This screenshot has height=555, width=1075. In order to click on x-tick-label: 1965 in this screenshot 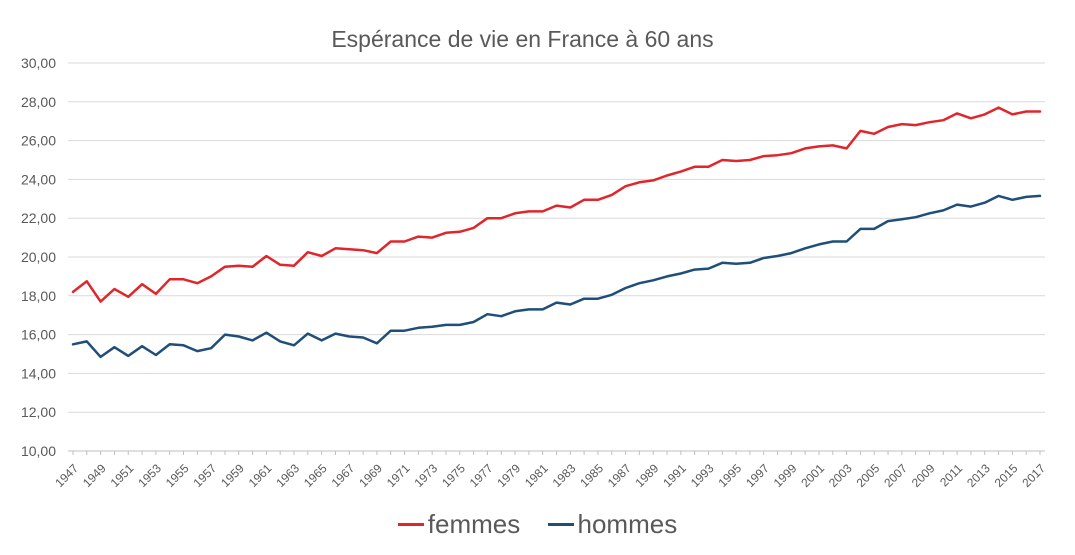, I will do `click(315, 475)`.